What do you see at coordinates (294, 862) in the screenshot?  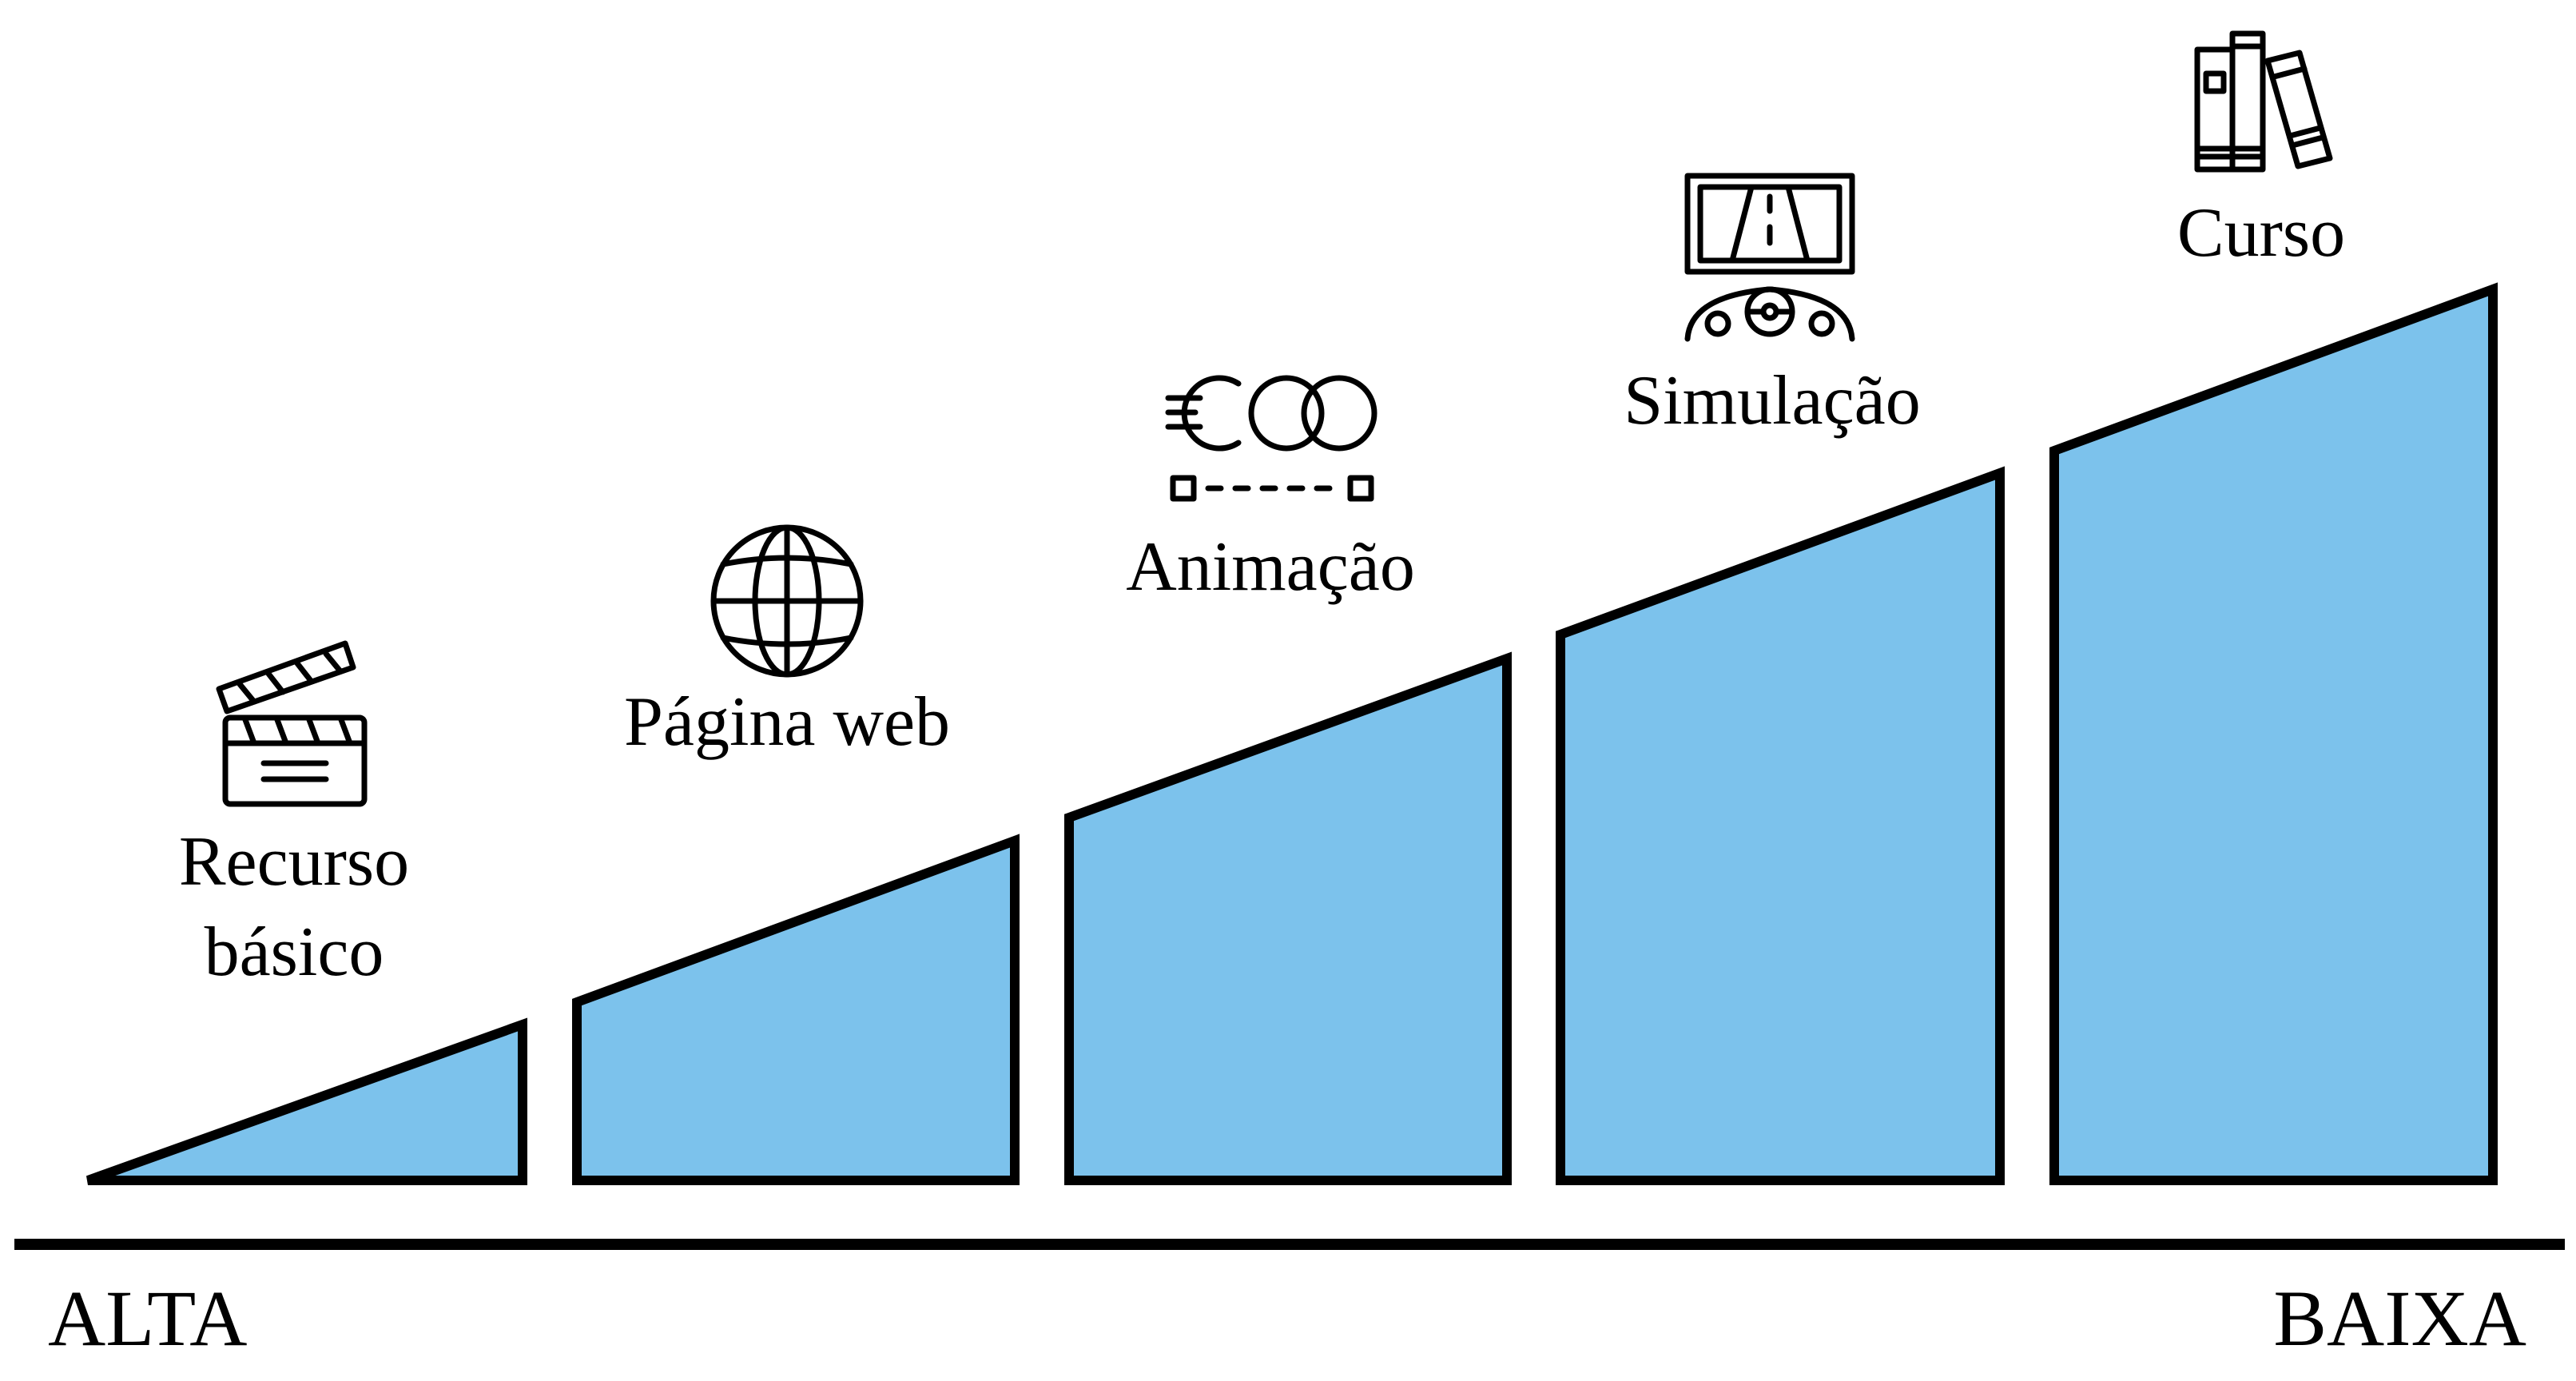 I see `step-1-label: Recurso` at bounding box center [294, 862].